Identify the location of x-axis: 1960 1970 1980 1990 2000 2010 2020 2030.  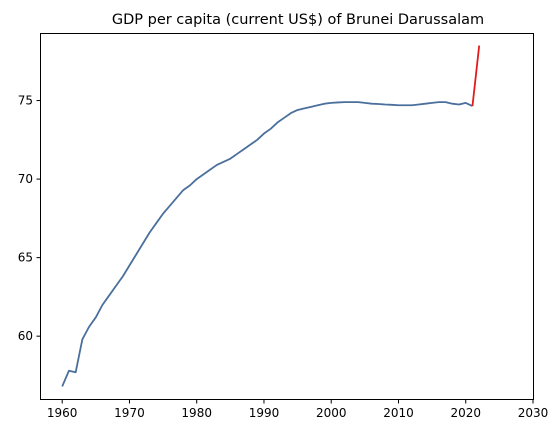
(298, 409).